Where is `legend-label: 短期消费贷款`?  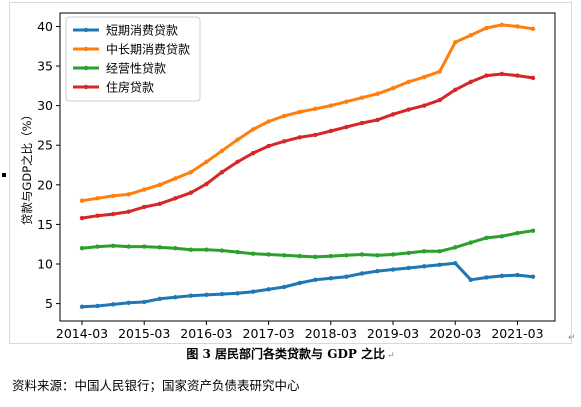
legend-label: 短期消费贷款 is located at coordinates (142, 31).